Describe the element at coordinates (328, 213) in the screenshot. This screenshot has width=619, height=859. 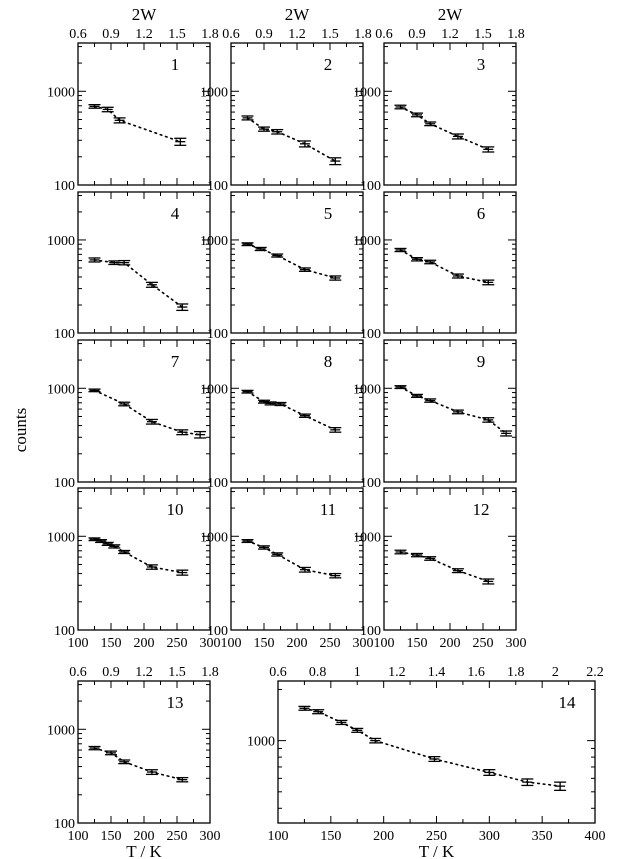
I see `panel-number: 5` at that location.